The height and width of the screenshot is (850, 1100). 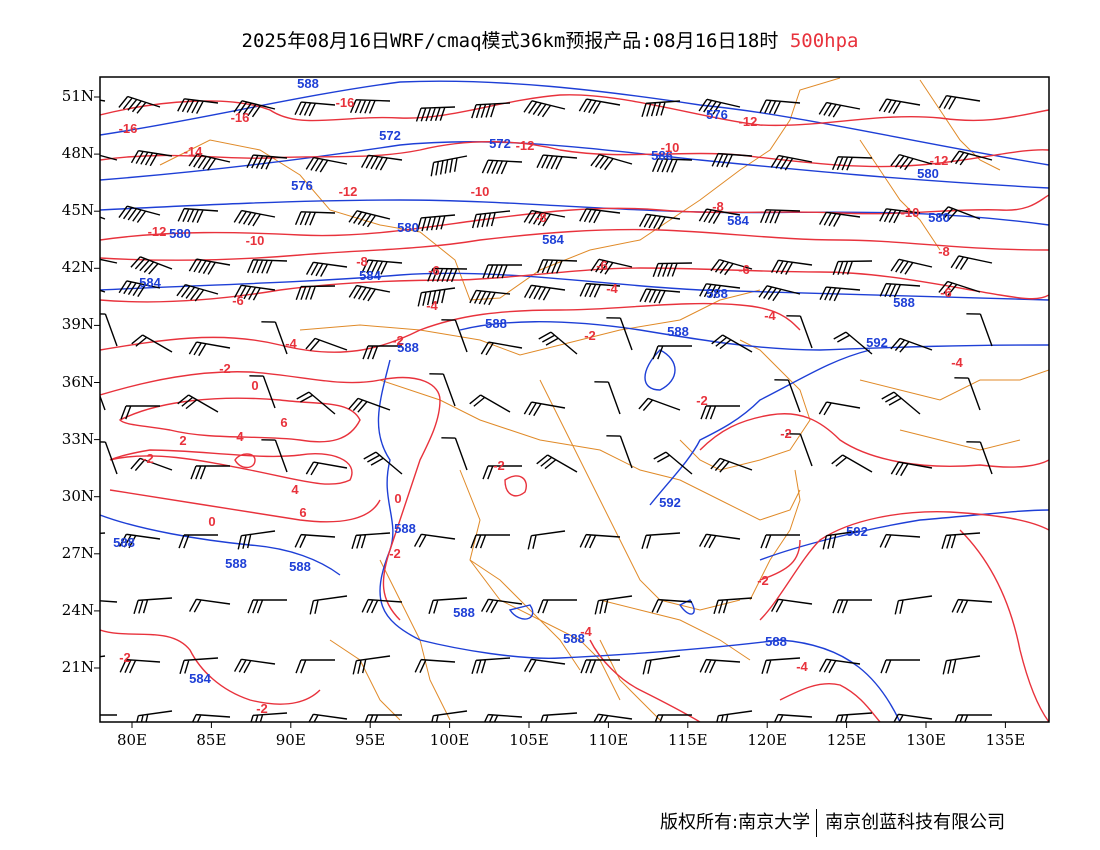 I want to click on lon-label: 95E, so click(x=370, y=740).